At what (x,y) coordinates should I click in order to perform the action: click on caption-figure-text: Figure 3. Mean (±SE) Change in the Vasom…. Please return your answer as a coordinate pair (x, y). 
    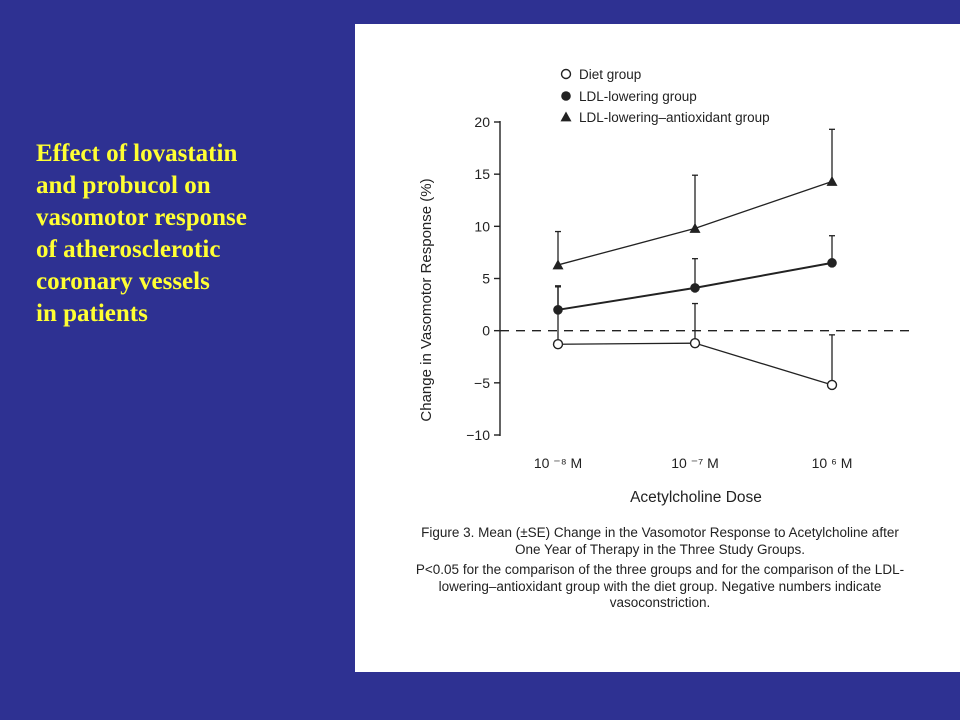
    Looking at the image, I should click on (660, 541).